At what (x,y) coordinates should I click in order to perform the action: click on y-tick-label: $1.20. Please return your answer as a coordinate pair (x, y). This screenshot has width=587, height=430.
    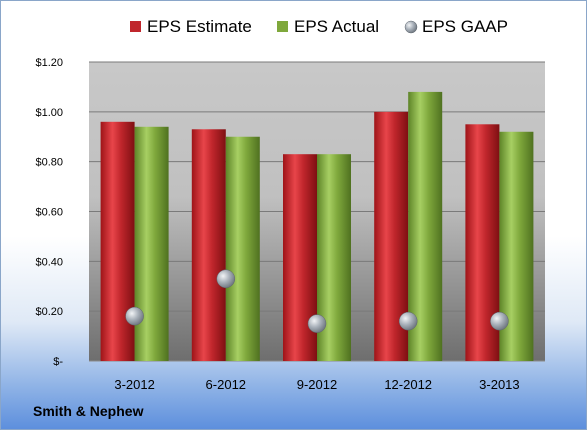
    Looking at the image, I should click on (49, 63).